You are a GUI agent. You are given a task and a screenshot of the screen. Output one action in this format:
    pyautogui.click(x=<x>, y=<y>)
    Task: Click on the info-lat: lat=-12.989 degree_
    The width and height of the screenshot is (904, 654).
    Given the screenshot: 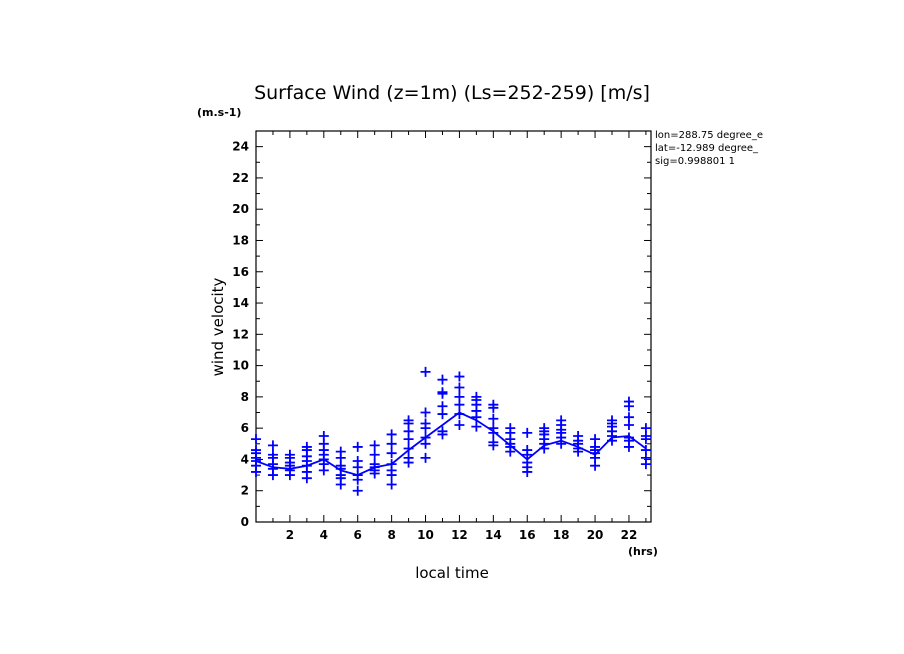 What is the action you would take?
    pyautogui.click(x=707, y=148)
    